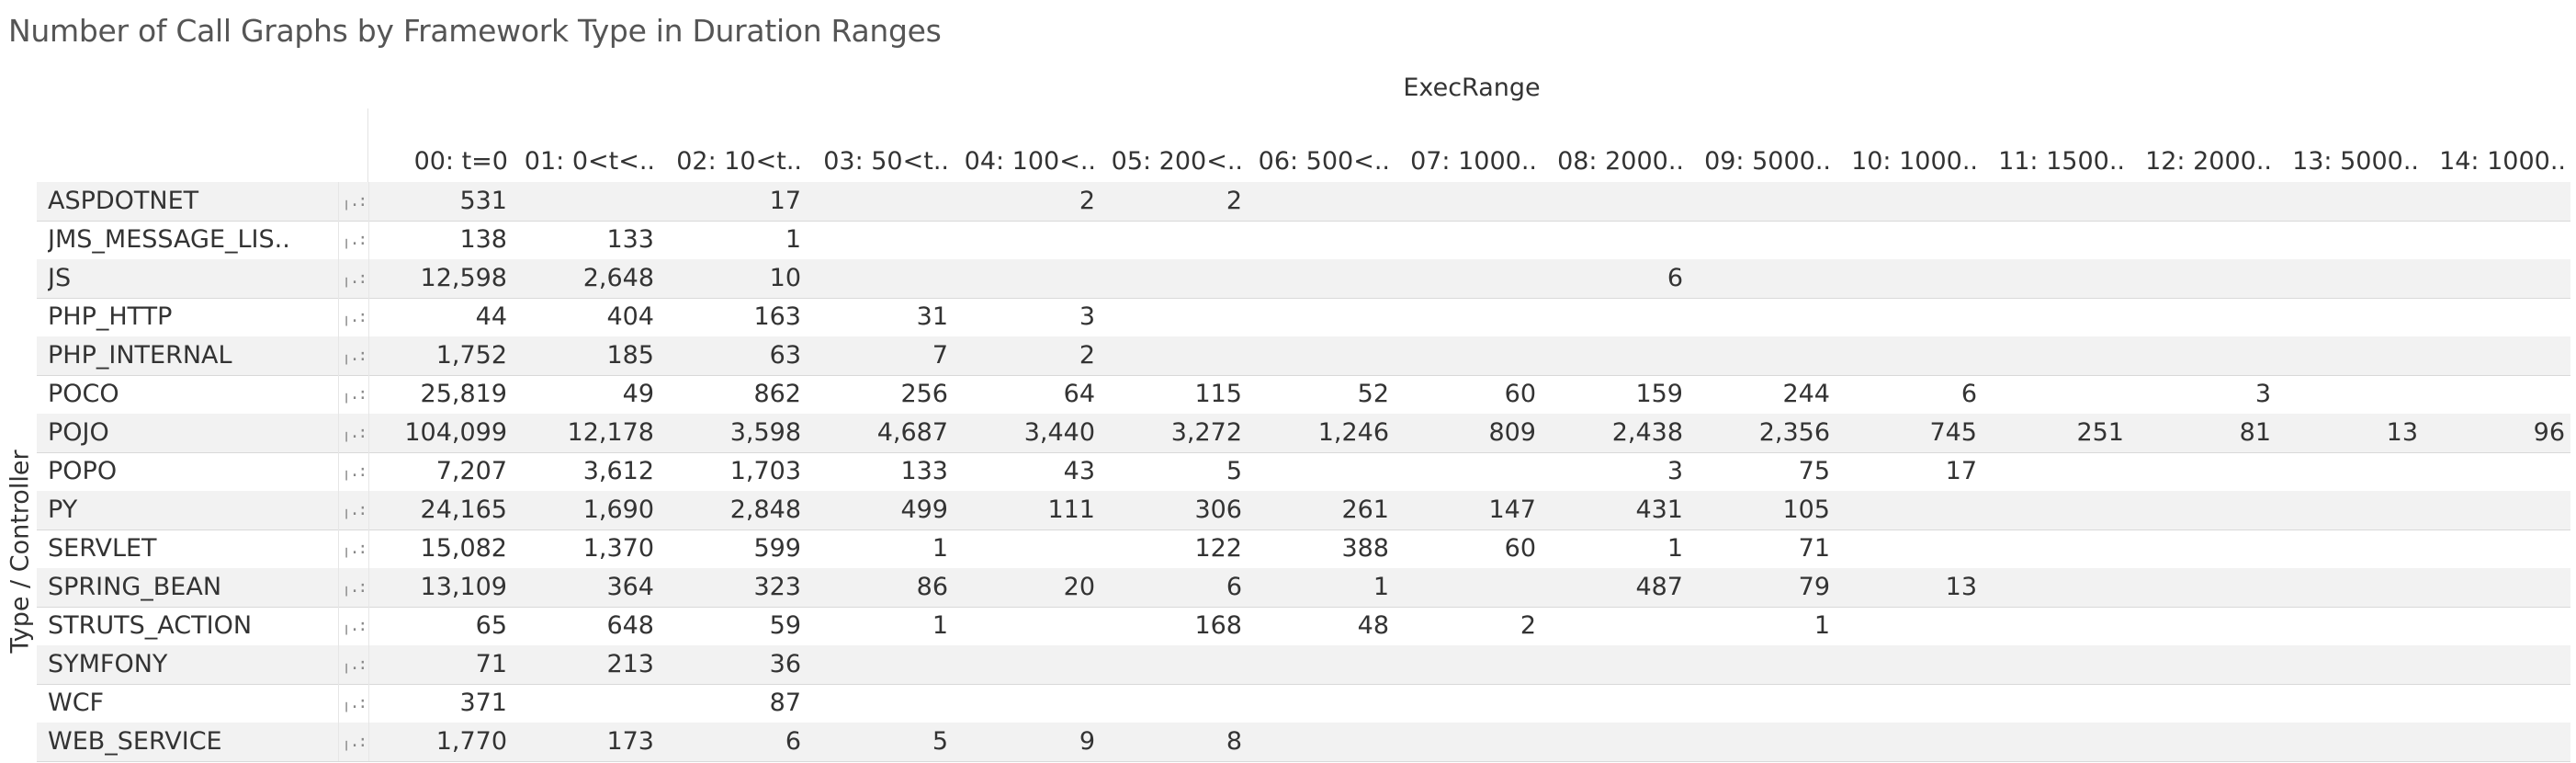  What do you see at coordinates (1030, 161) in the screenshot?
I see `column-header-4: 04: 100<..` at bounding box center [1030, 161].